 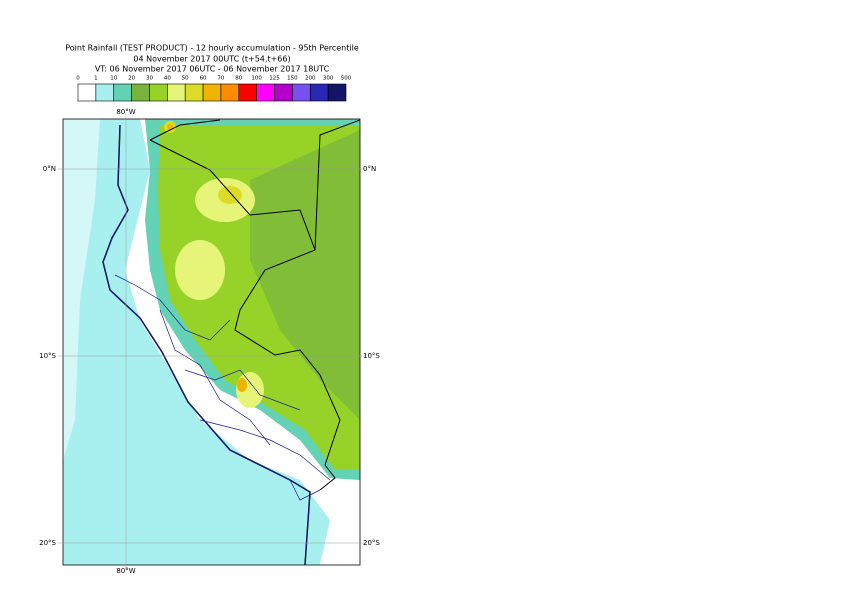 What do you see at coordinates (78, 79) in the screenshot?
I see `legend-tick-label: 0` at bounding box center [78, 79].